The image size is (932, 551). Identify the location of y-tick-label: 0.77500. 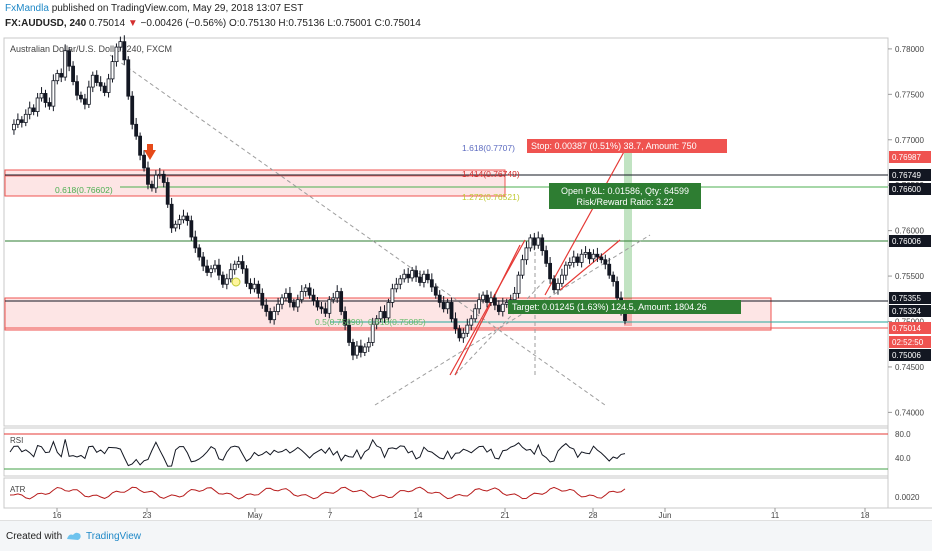
(909, 94).